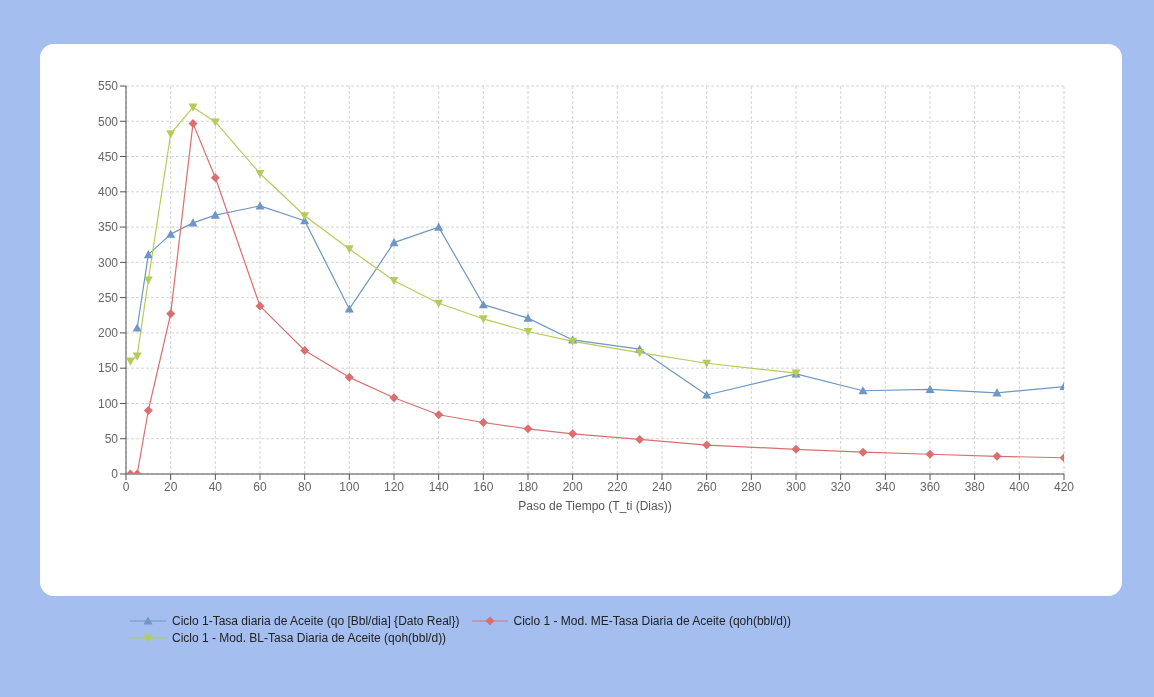 This screenshot has width=1154, height=697. I want to click on x-tick-label: 380, so click(974, 486).